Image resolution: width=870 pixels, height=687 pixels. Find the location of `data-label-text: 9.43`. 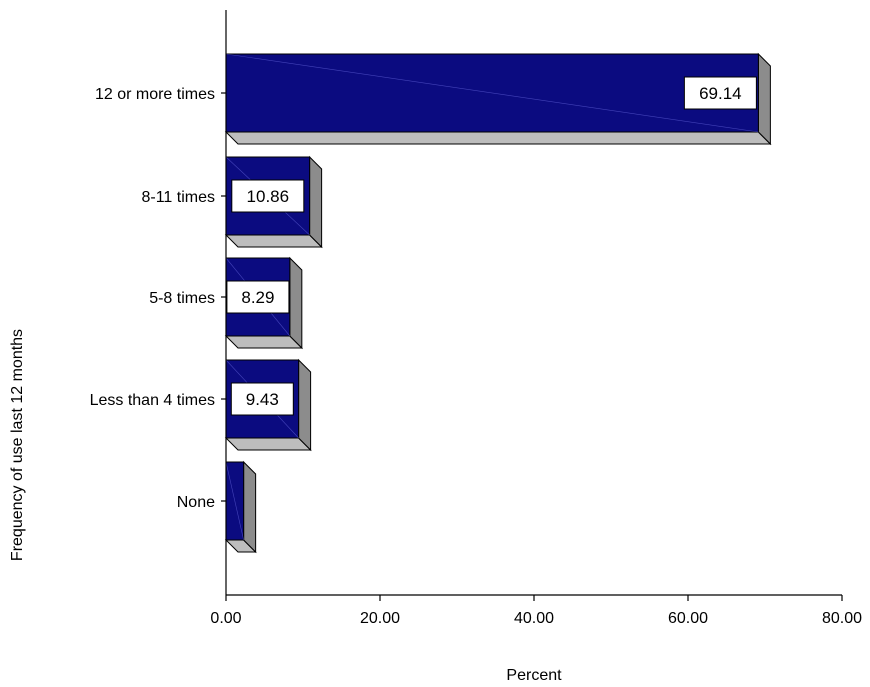

data-label-text: 9.43 is located at coordinates (262, 399).